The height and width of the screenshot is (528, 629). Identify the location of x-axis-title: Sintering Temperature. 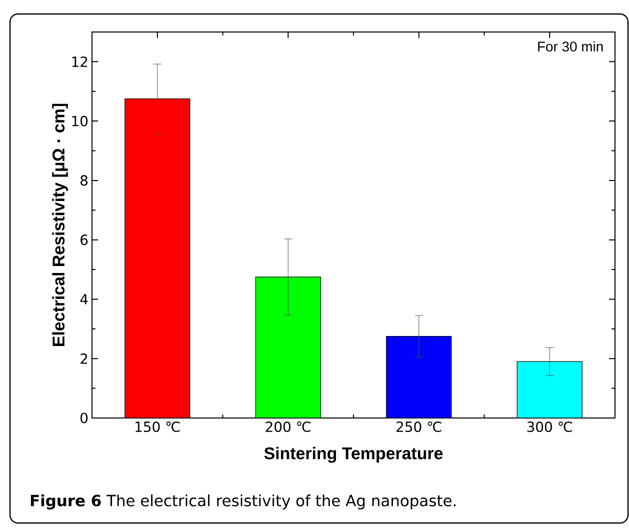
(353, 454).